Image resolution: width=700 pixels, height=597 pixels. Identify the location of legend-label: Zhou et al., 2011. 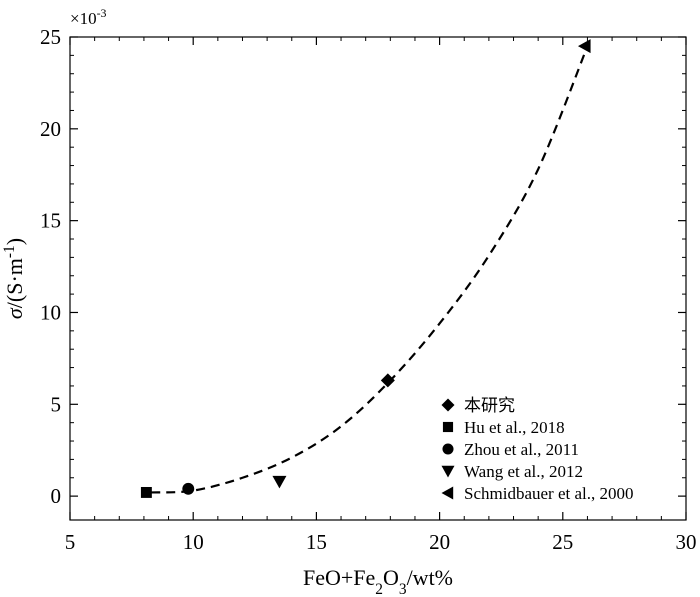
(521, 449).